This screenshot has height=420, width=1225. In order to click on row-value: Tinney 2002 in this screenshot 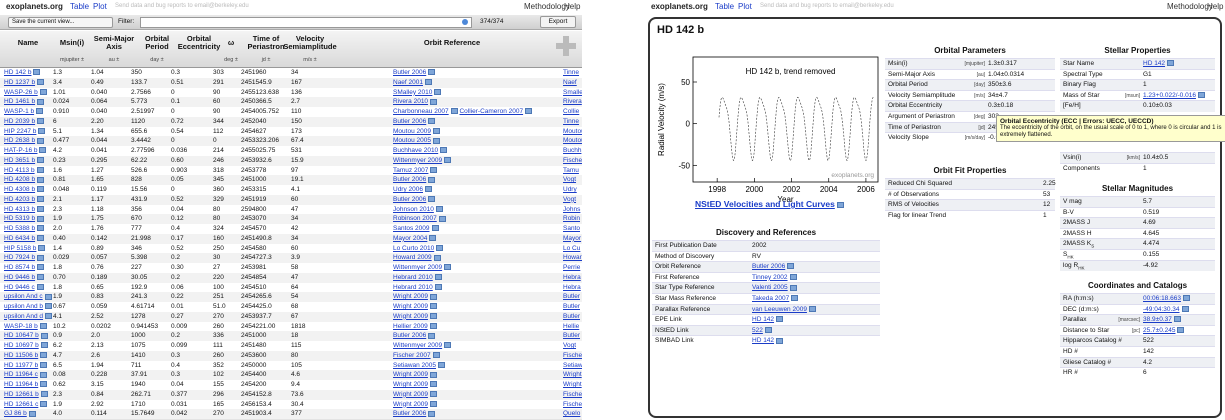, I will do `click(774, 278)`.